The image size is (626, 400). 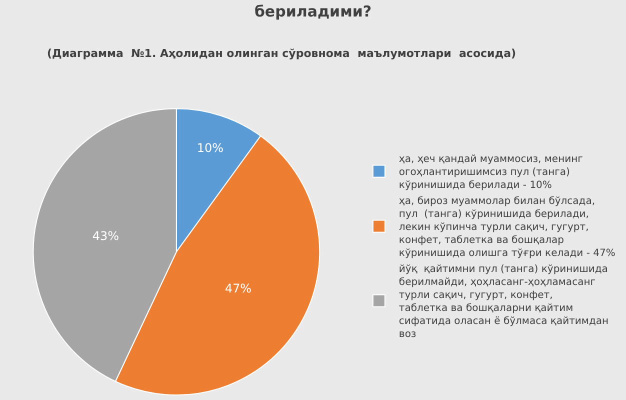 I want to click on chart-subtitle: (Диаграмма №1. Аҳолидан олинган сўровнома маълумотлари асосида), so click(x=281, y=53).